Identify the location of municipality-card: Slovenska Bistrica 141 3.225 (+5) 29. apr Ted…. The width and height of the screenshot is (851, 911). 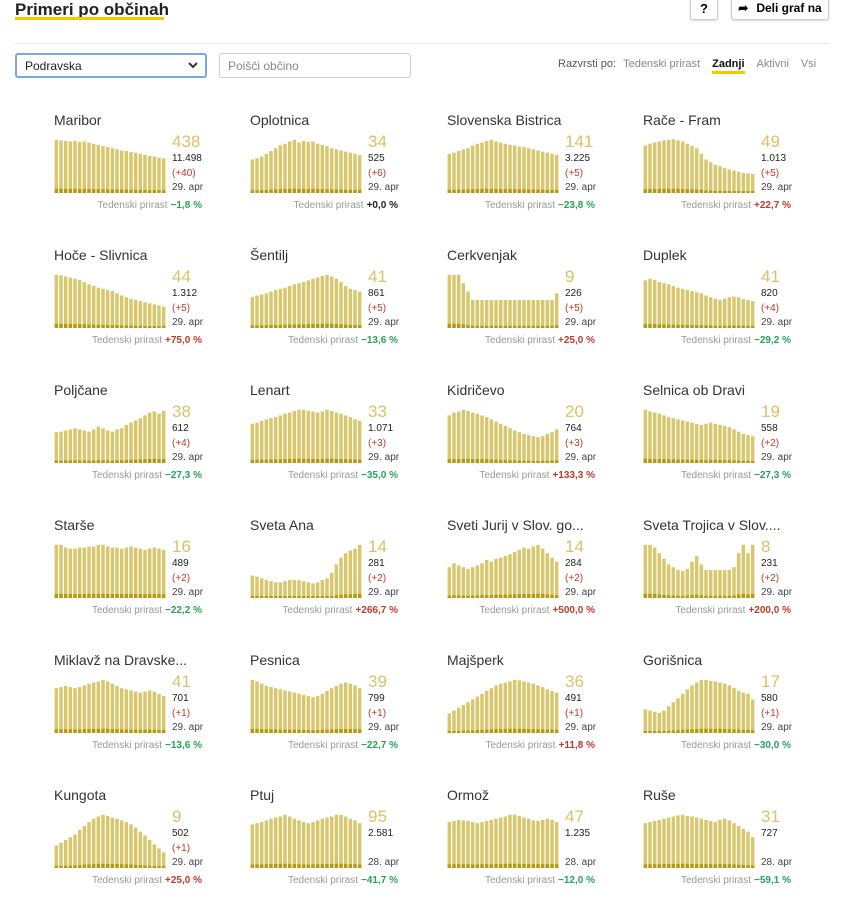
(527, 172).